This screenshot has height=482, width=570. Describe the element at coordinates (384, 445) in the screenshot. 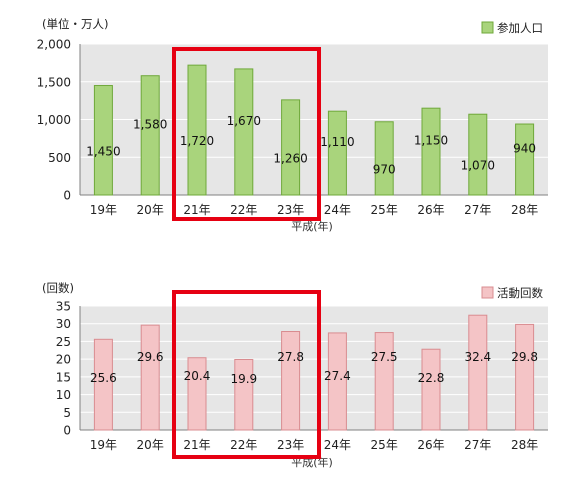

I see `chart2-x-tick-label: 25年` at that location.